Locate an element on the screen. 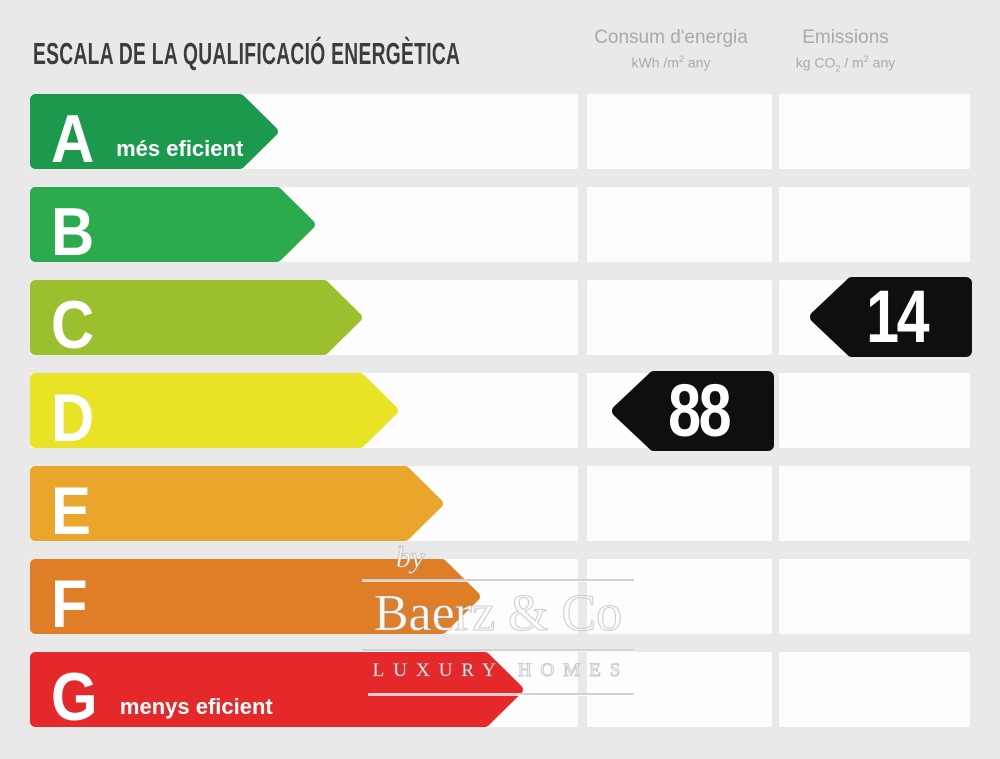 Image resolution: width=1000 pixels, height=759 pixels. consum-column-unit: kWh /m2 any is located at coordinates (671, 62).